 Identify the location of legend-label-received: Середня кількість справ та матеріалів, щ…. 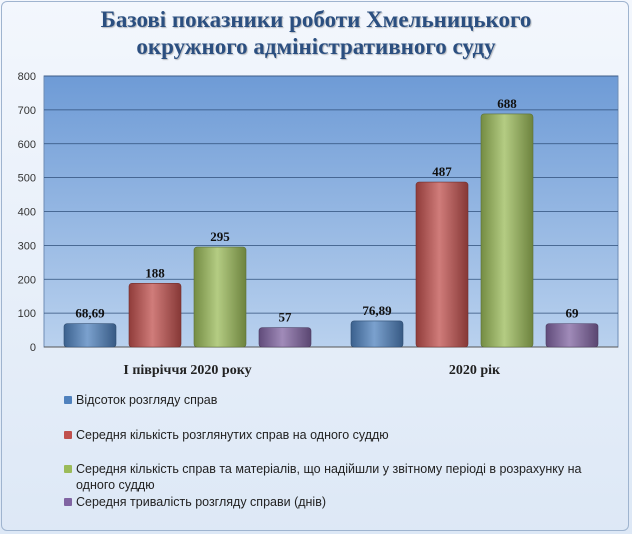
(328, 477).